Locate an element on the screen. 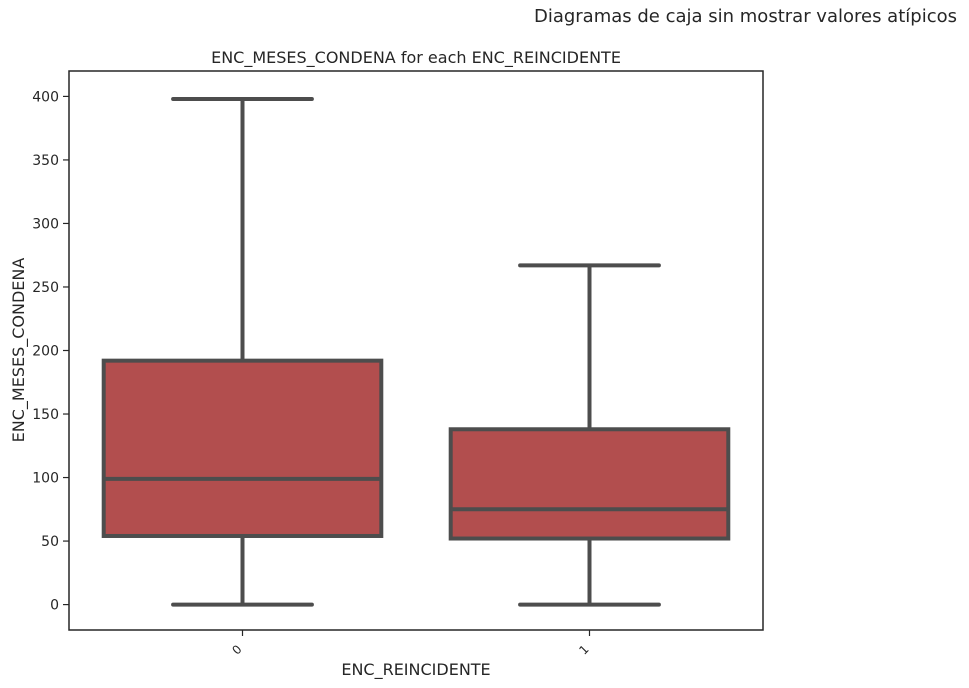  y-tick-label: 50 is located at coordinates (50, 542).